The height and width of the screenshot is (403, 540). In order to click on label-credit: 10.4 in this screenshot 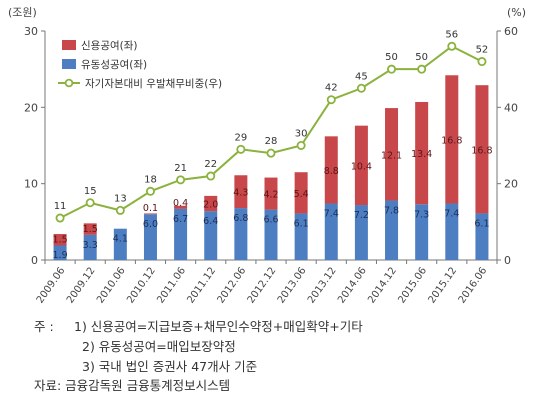, I will do `click(361, 166)`.